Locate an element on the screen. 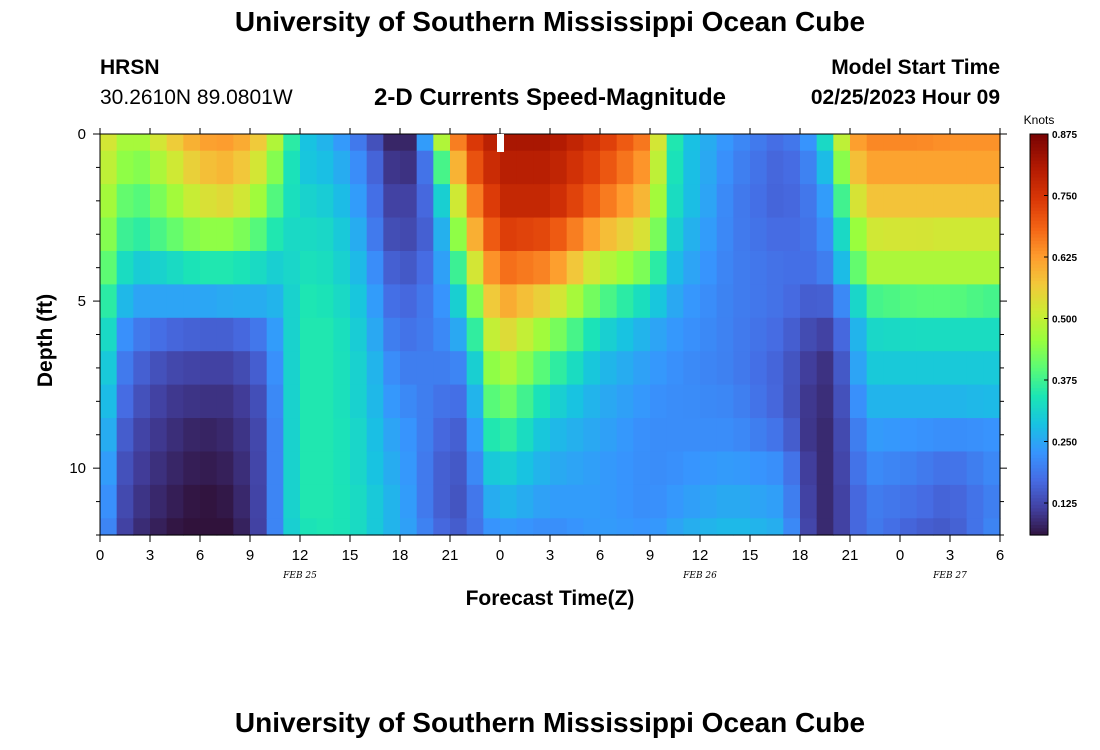  x-tick-label: 21 is located at coordinates (850, 555).